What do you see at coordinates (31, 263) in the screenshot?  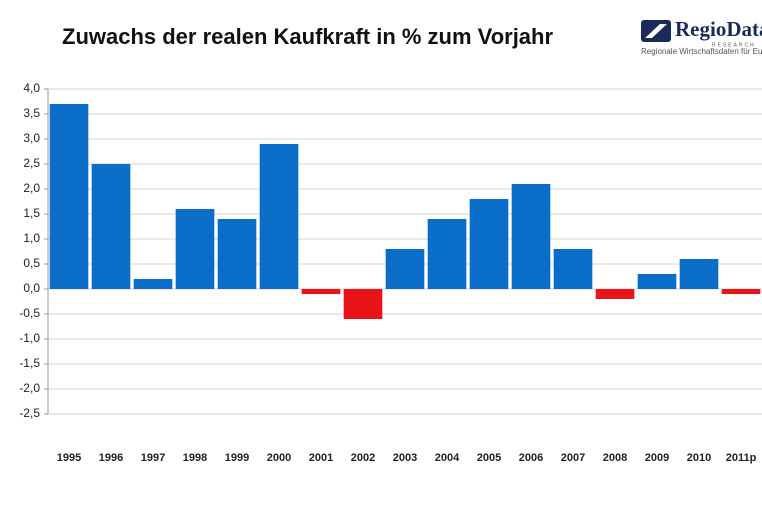 I see `y-tick-label: 0,5` at bounding box center [31, 263].